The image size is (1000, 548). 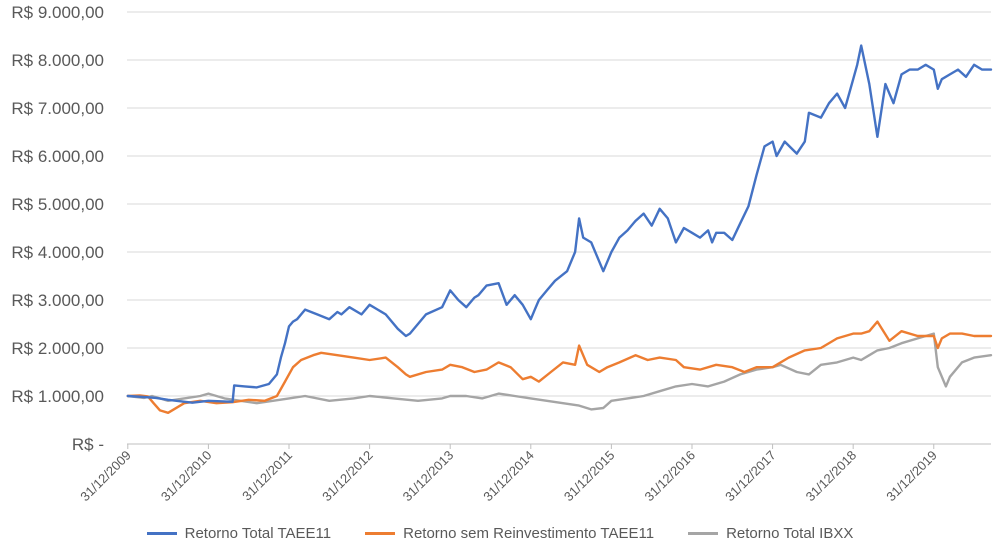 I want to click on legend-label-taee11-total: Retorno Total TAEE11, so click(x=258, y=533).